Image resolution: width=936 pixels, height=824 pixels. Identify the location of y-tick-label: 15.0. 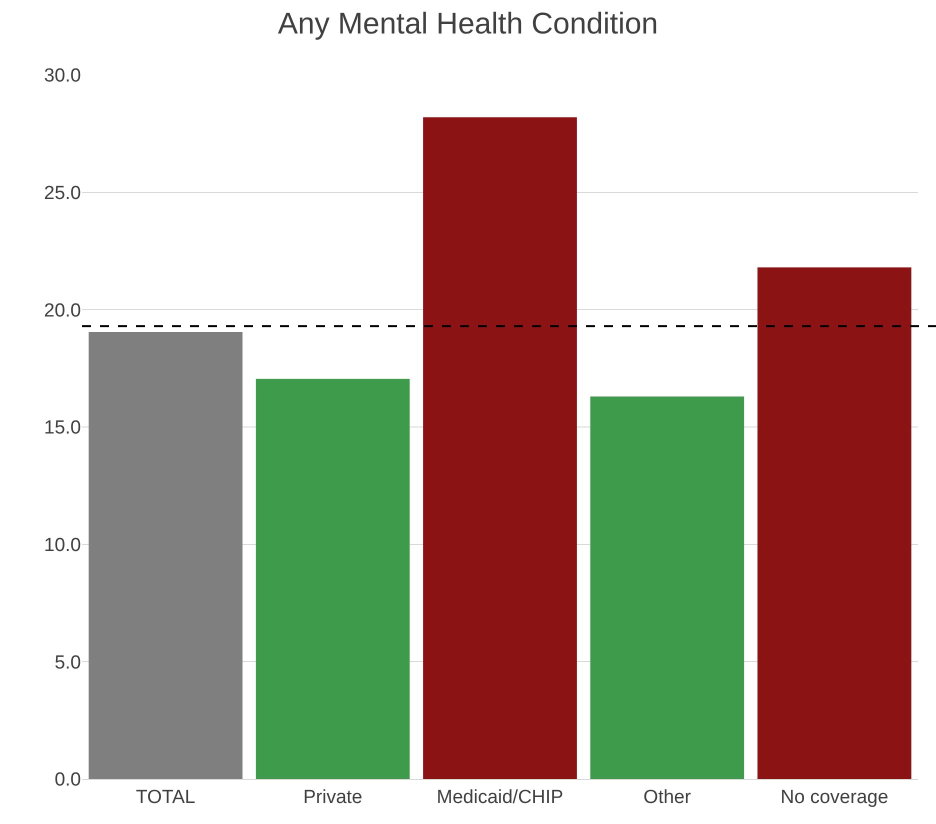
(62, 428).